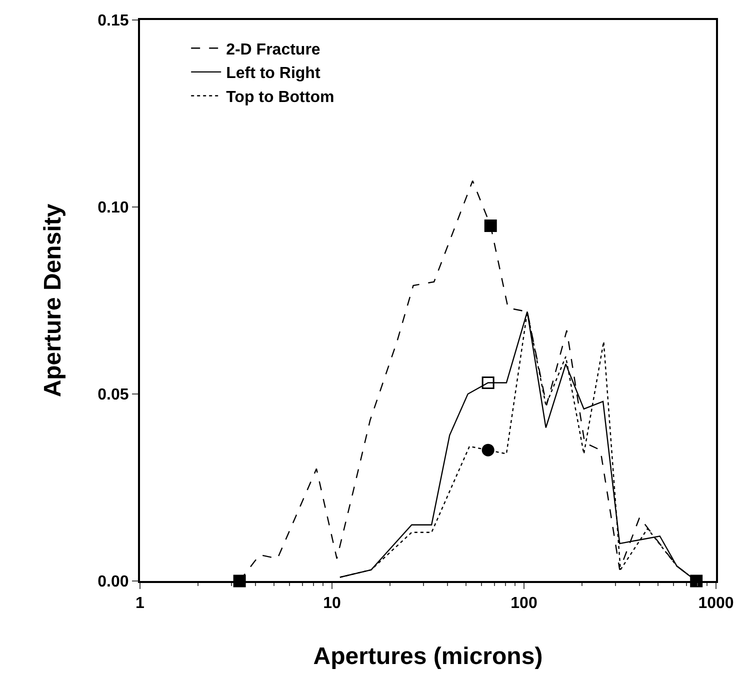  What do you see at coordinates (52, 300) in the screenshot?
I see `y-axis-title: Aperture Density` at bounding box center [52, 300].